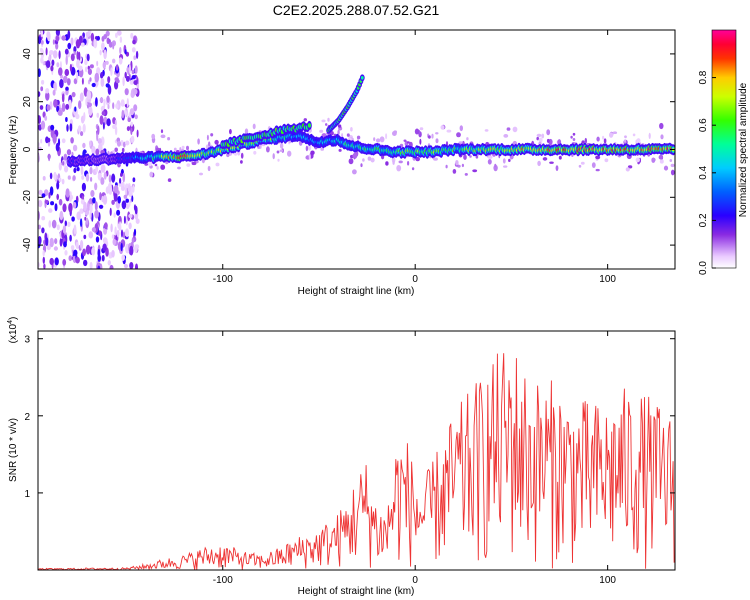 Image resolution: width=750 pixels, height=600 pixels. What do you see at coordinates (223, 279) in the screenshot?
I see `x-tick-label: -100` at bounding box center [223, 279].